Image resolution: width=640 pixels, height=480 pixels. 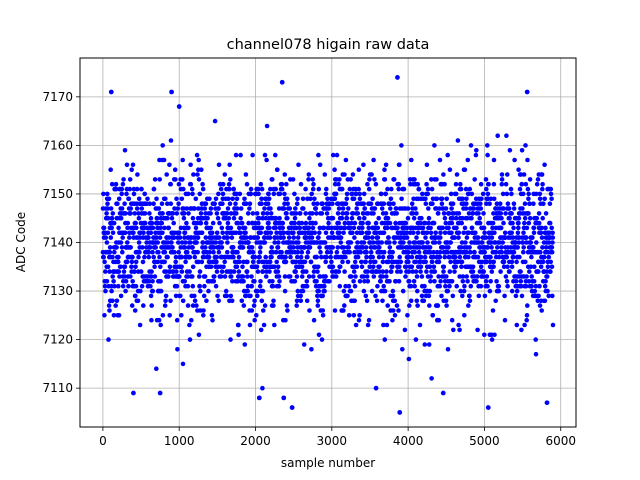 What do you see at coordinates (57, 291) in the screenshot?
I see `y-tick-label: 7130` at bounding box center [57, 291].